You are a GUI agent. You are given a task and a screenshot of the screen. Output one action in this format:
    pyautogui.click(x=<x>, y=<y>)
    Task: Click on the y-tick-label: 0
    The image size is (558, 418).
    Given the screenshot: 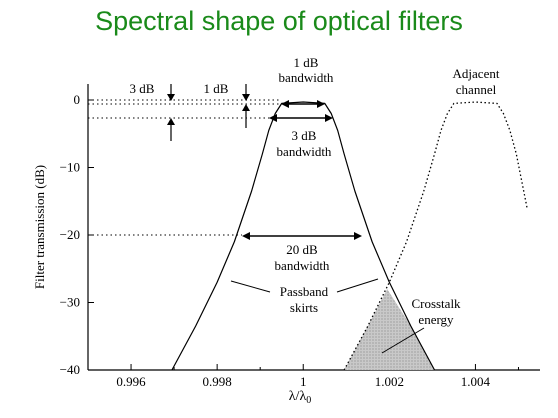 What is the action you would take?
    pyautogui.click(x=77, y=99)
    